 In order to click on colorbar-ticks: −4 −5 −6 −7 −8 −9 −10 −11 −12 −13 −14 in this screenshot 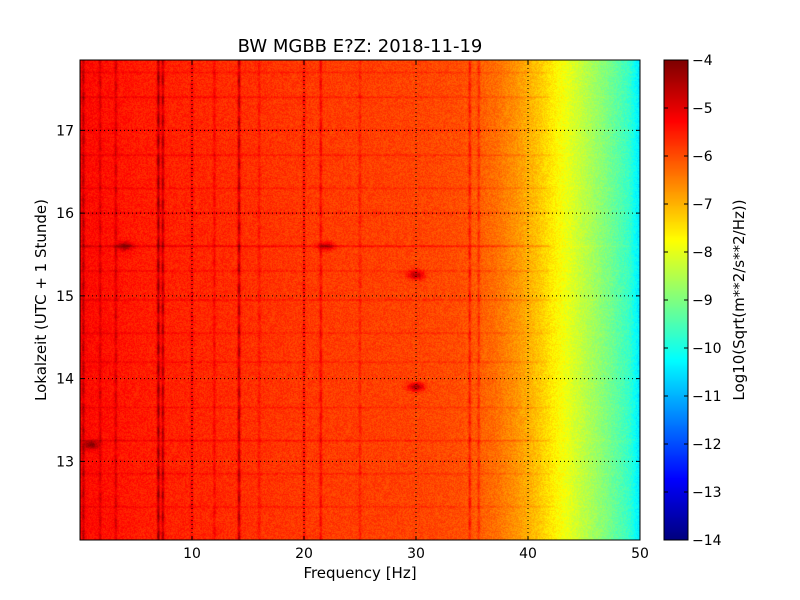, I will do `click(693, 301)`.